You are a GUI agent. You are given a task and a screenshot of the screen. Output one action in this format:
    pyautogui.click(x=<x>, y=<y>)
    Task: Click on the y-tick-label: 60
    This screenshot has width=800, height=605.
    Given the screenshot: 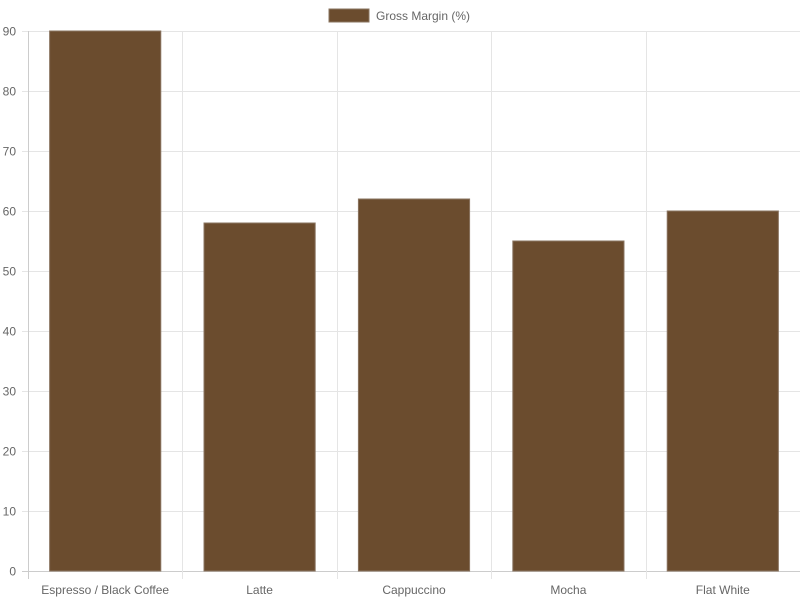 What is the action you would take?
    pyautogui.click(x=10, y=212)
    